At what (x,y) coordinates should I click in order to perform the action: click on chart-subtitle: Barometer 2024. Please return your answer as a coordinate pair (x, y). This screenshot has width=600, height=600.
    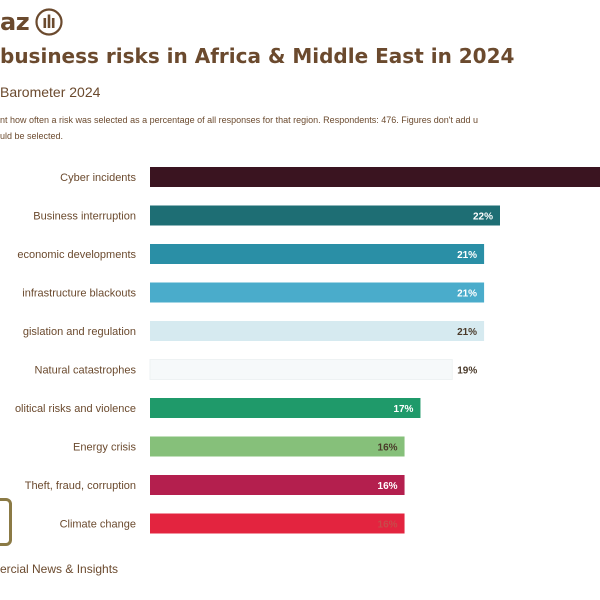
    Looking at the image, I should click on (50, 92).